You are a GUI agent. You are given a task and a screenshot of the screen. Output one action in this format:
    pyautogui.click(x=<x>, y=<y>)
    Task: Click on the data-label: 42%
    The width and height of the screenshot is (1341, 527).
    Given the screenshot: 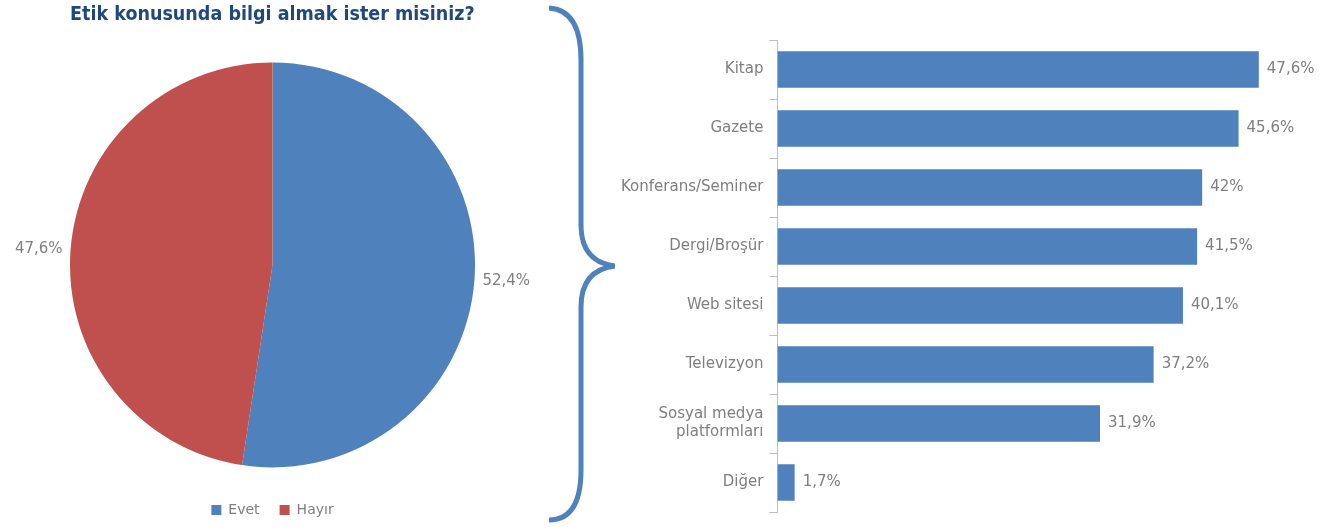 What is the action you would take?
    pyautogui.click(x=1227, y=186)
    